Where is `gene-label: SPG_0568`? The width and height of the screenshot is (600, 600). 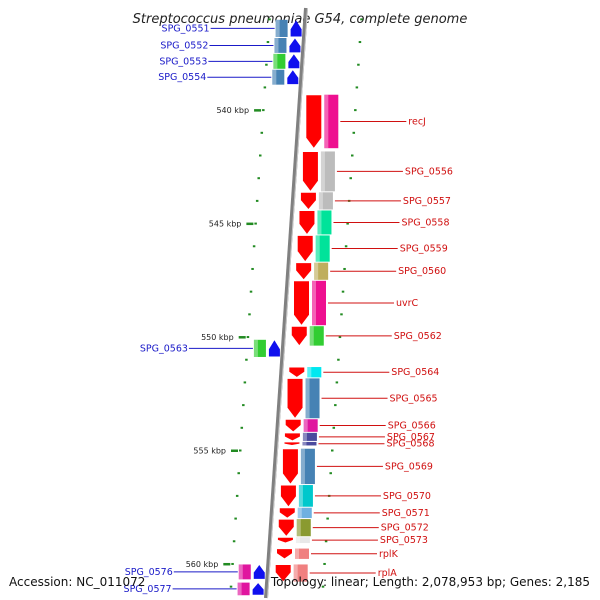 gene-label: SPG_0568 is located at coordinates (410, 444).